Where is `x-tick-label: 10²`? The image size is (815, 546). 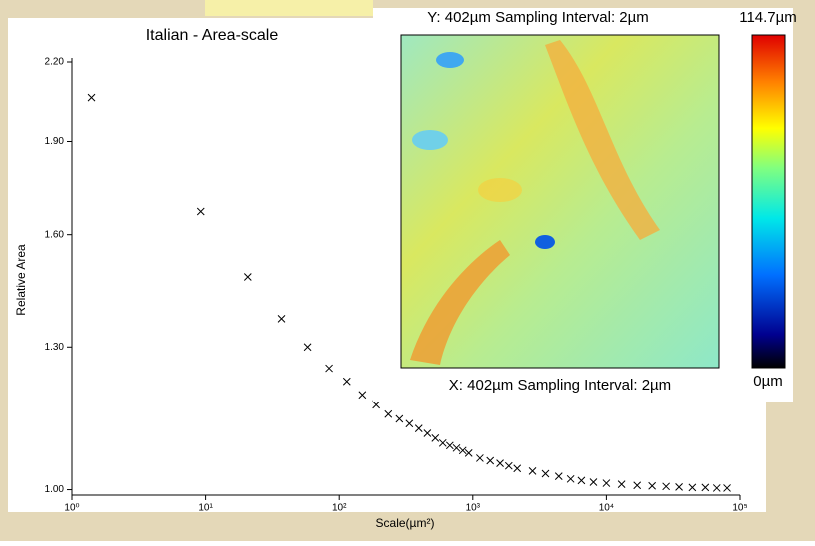
x-tick-label: 10² is located at coordinates (339, 508).